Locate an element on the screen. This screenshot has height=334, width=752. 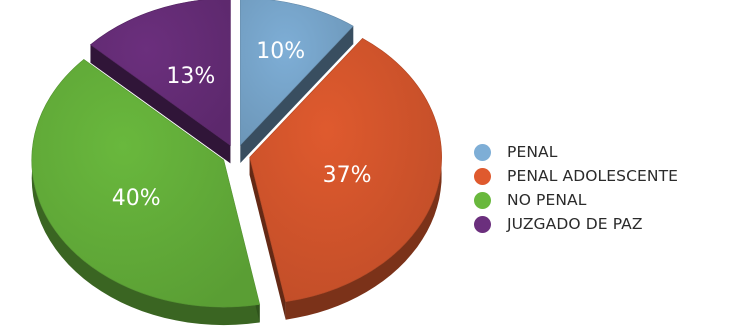
legend-item-juzgado-de-paz: JUZGADO DE PAZ is located at coordinates (613, 224).